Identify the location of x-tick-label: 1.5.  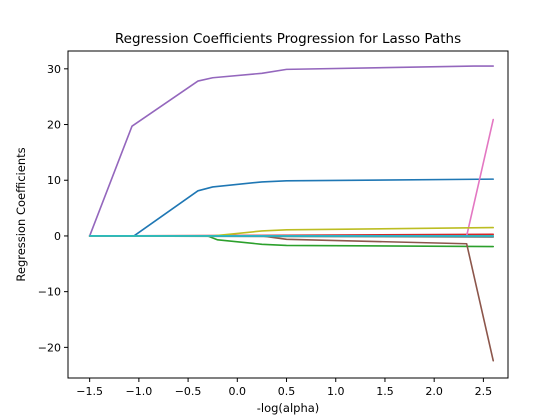
(385, 391).